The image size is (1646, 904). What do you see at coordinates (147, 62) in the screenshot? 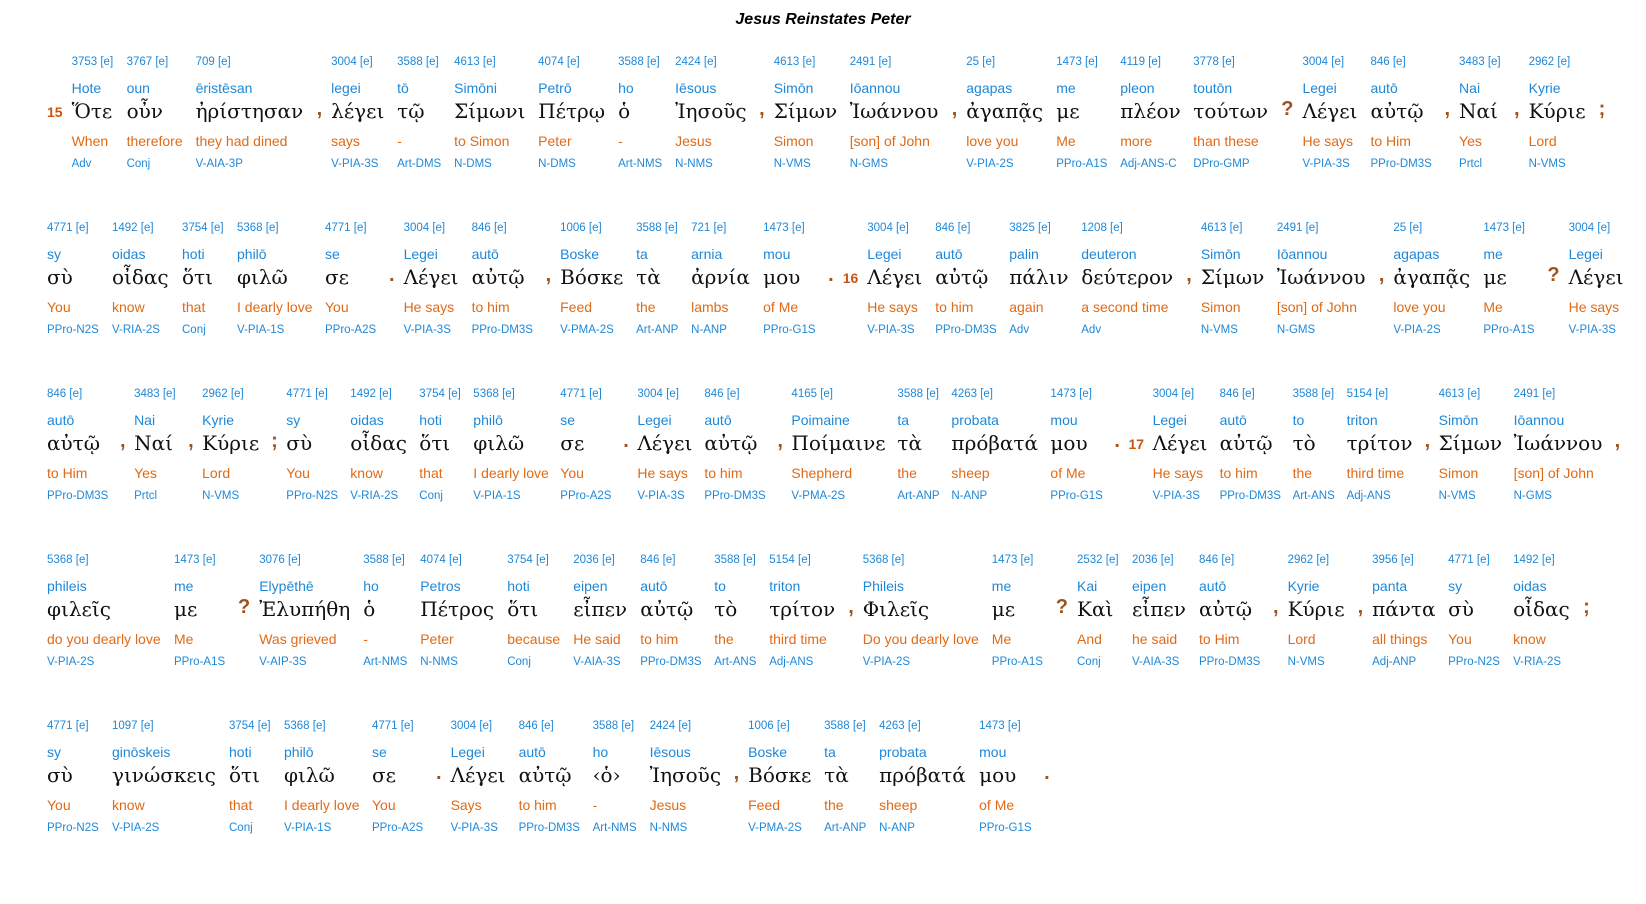
I see `strongs-number-link: 3767 [e]` at bounding box center [147, 62].